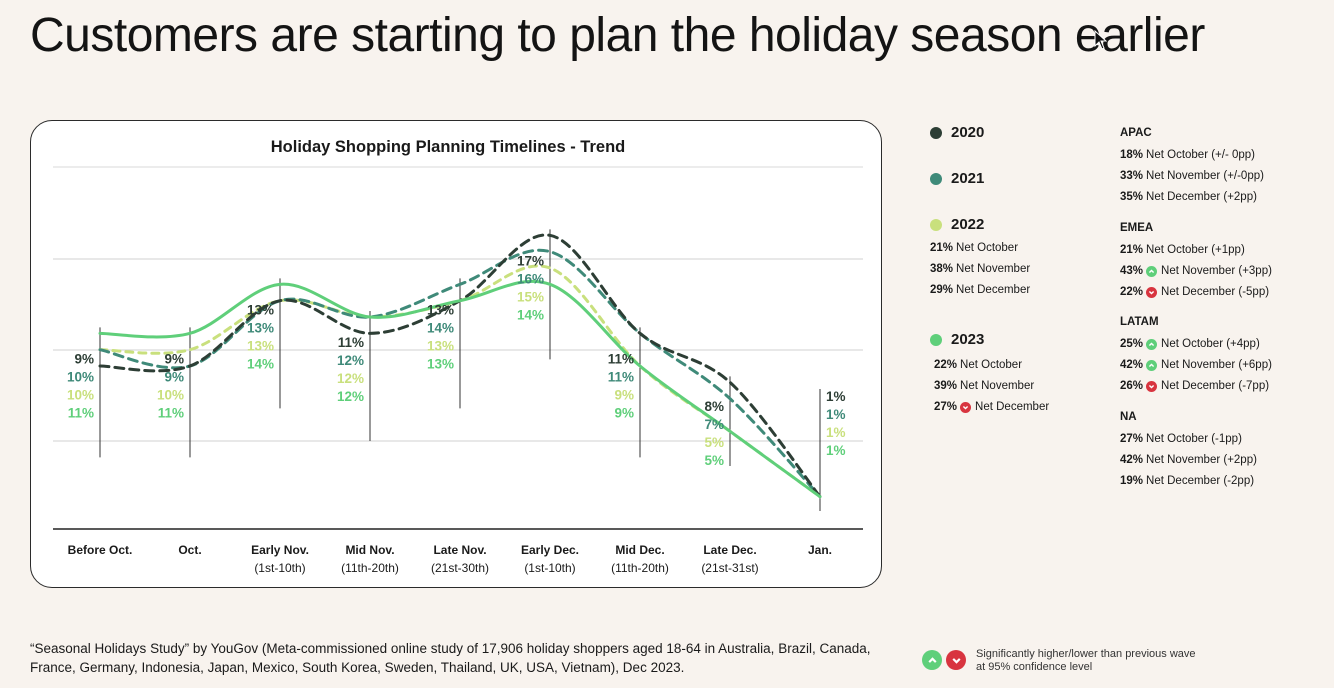 This screenshot has width=1334, height=688. What do you see at coordinates (836, 432) in the screenshot?
I see `data-label: 1%` at bounding box center [836, 432].